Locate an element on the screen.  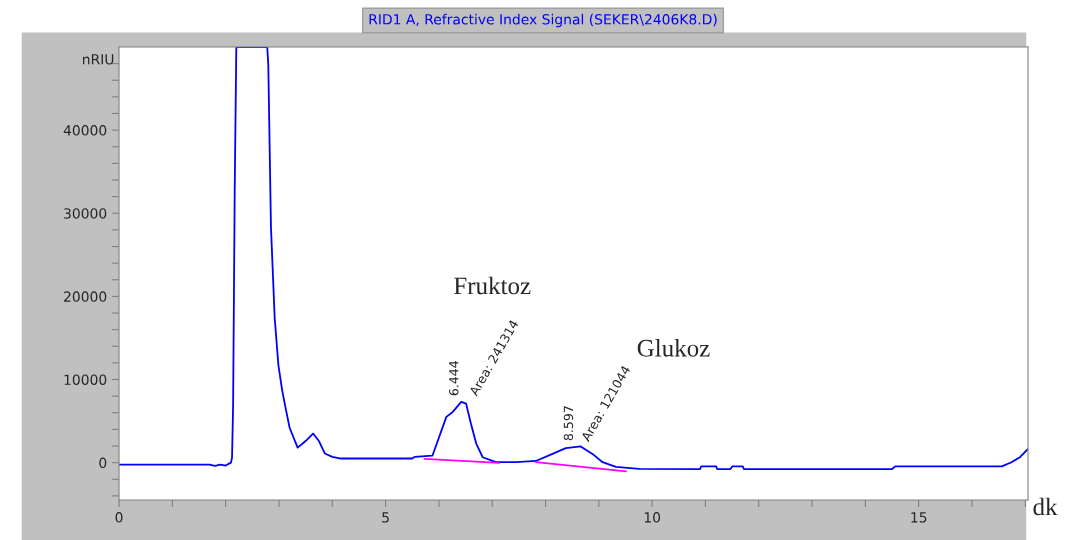
x-tick-label: 0 is located at coordinates (119, 517).